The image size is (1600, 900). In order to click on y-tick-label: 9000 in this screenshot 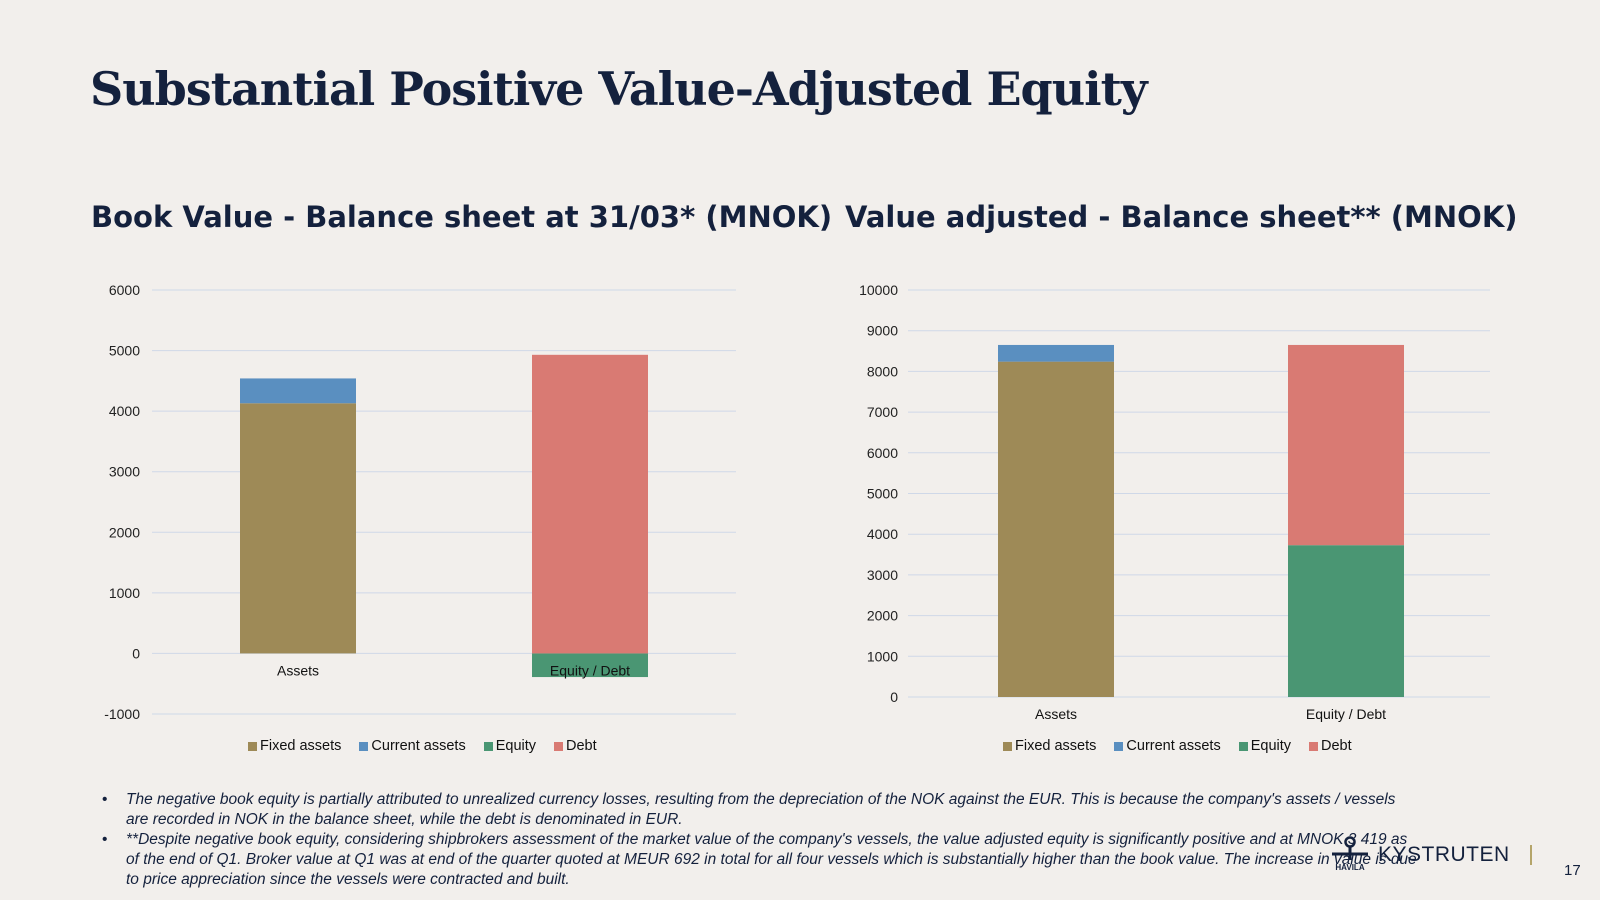, I will do `click(882, 331)`.